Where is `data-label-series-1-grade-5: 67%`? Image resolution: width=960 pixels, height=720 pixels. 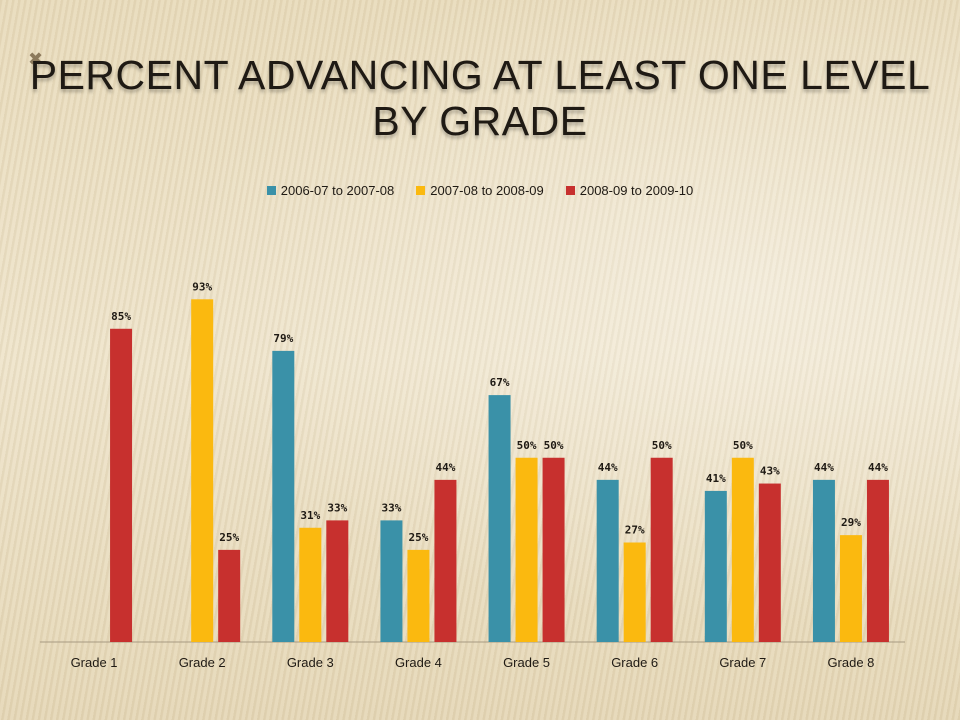 data-label-series-1-grade-5: 67% is located at coordinates (500, 382).